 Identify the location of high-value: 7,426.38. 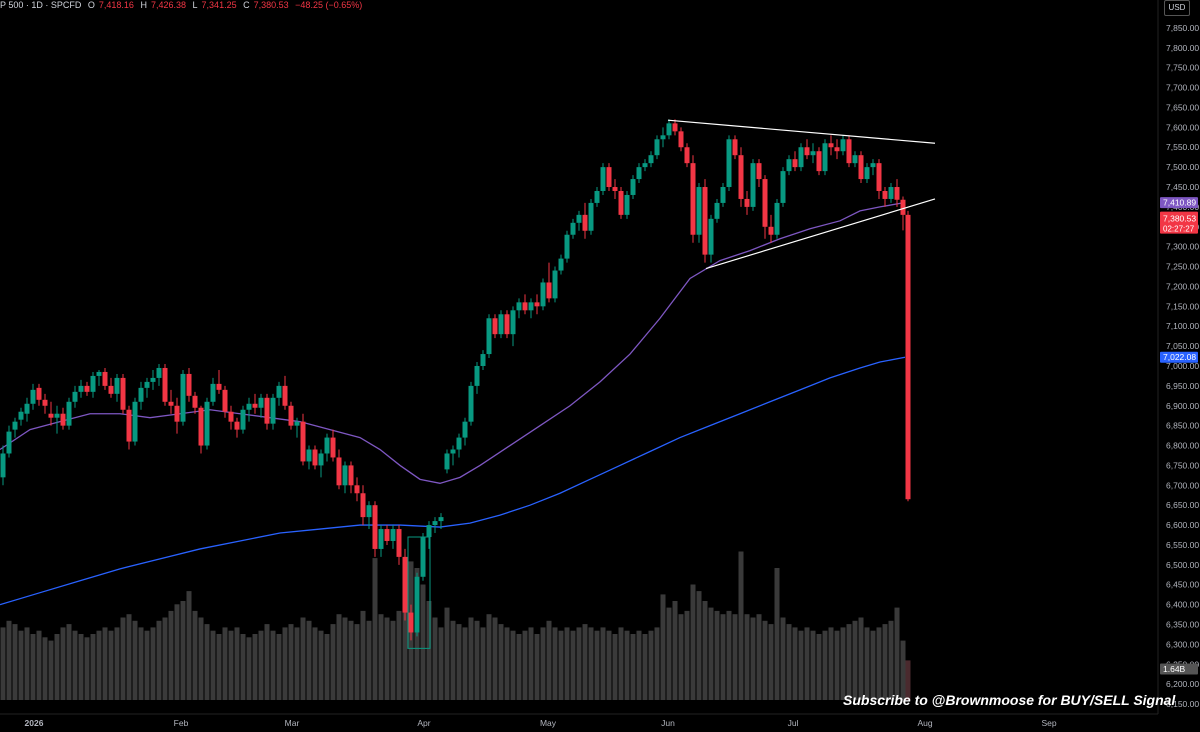
(168, 5).